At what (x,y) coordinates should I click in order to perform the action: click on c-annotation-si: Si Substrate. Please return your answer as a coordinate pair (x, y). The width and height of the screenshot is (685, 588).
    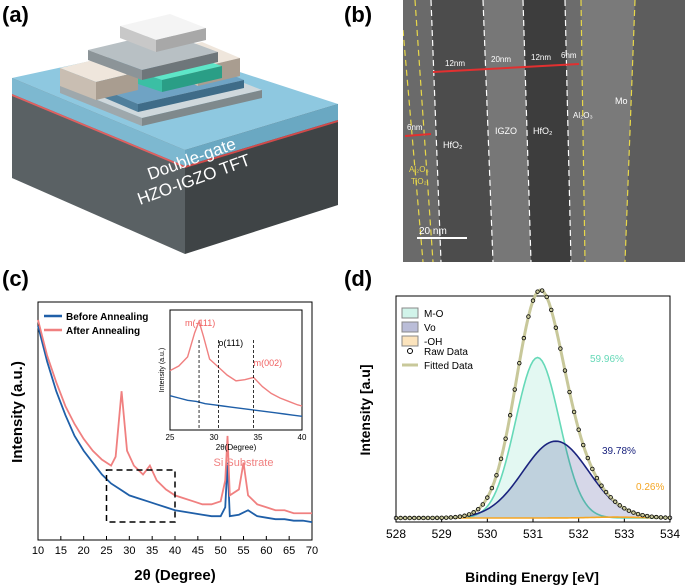
    Looking at the image, I should click on (244, 463).